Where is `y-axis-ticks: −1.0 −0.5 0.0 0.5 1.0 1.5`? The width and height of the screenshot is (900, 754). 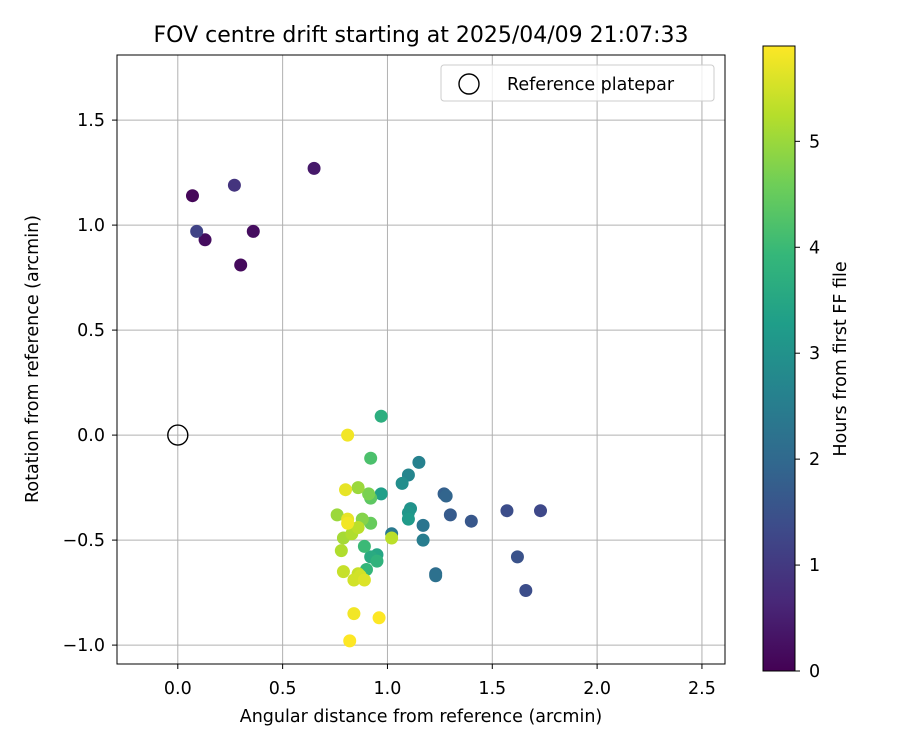 y-axis-ticks: −1.0 −0.5 0.0 0.5 1.0 1.5 is located at coordinates (90, 383).